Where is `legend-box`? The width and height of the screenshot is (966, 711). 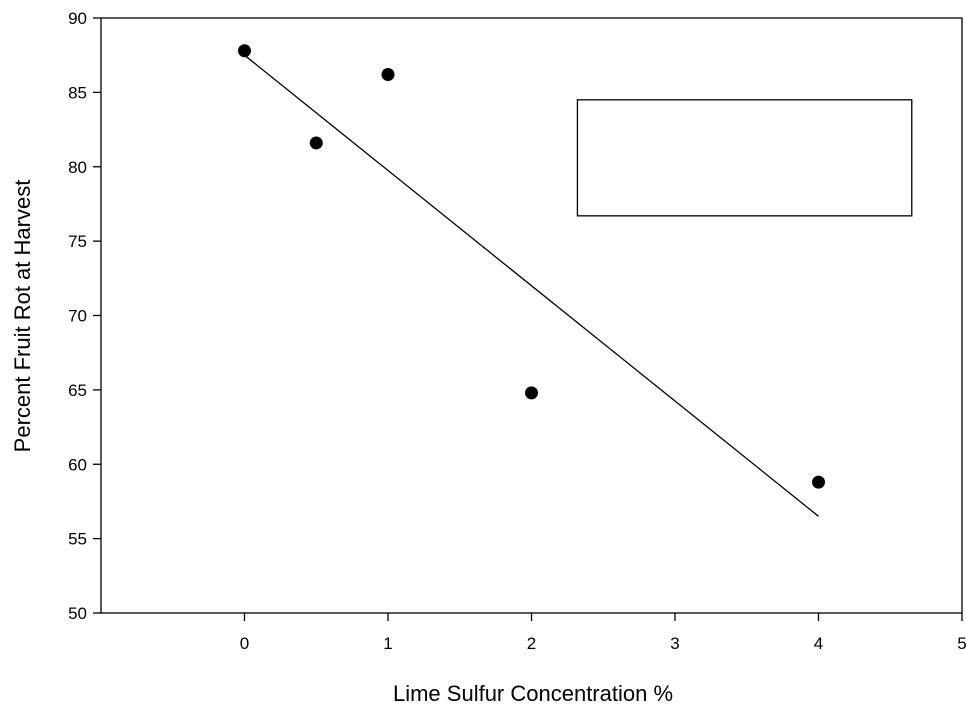
legend-box is located at coordinates (744, 158).